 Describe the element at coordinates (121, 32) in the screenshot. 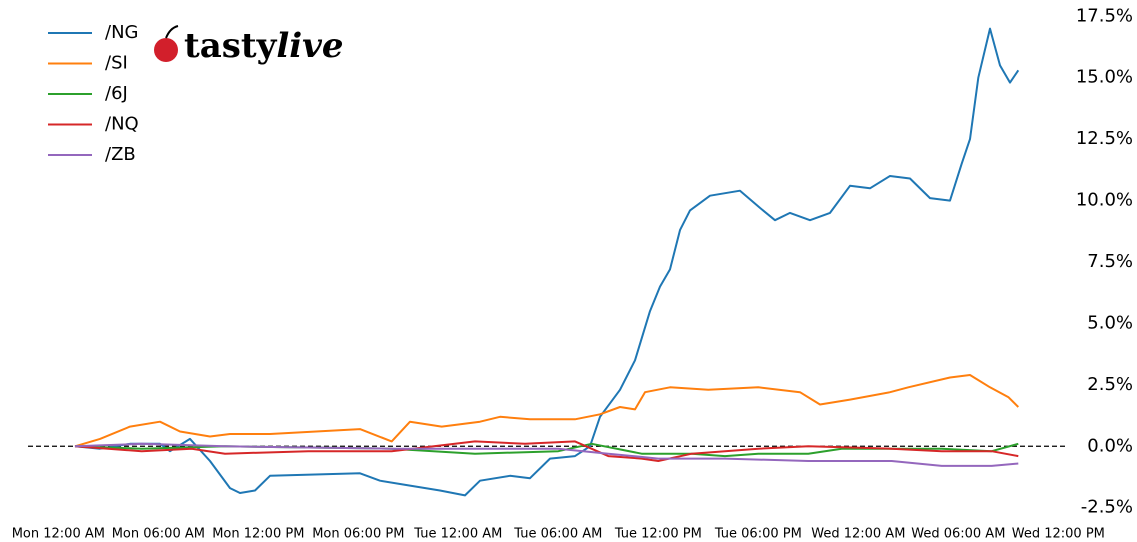

I see `legend-label: /NG` at that location.